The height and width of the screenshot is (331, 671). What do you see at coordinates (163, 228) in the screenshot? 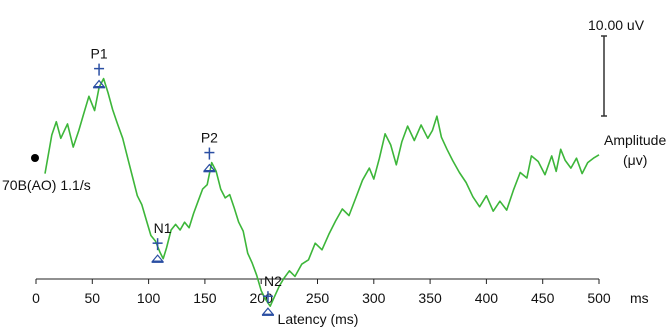
I see `peak-label-n1: N1` at bounding box center [163, 228].